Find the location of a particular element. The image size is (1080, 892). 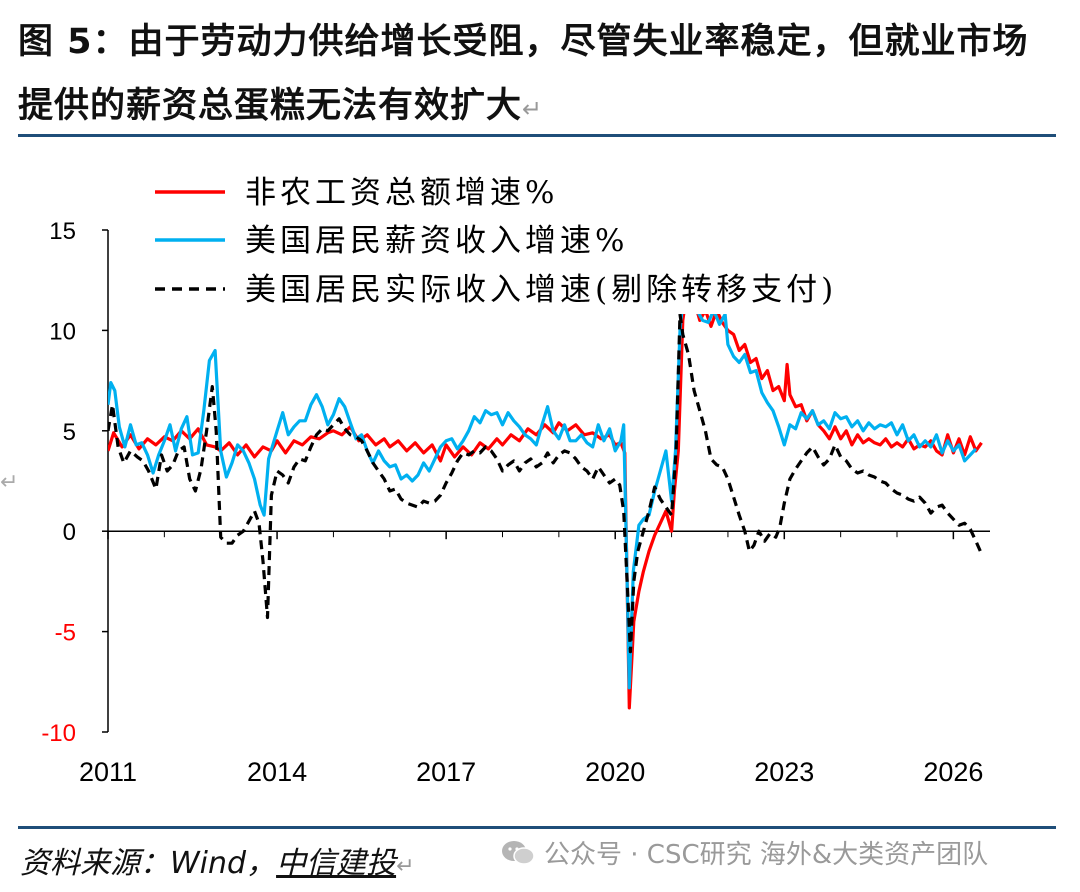

source-org: 中信建投 is located at coordinates (336, 863).